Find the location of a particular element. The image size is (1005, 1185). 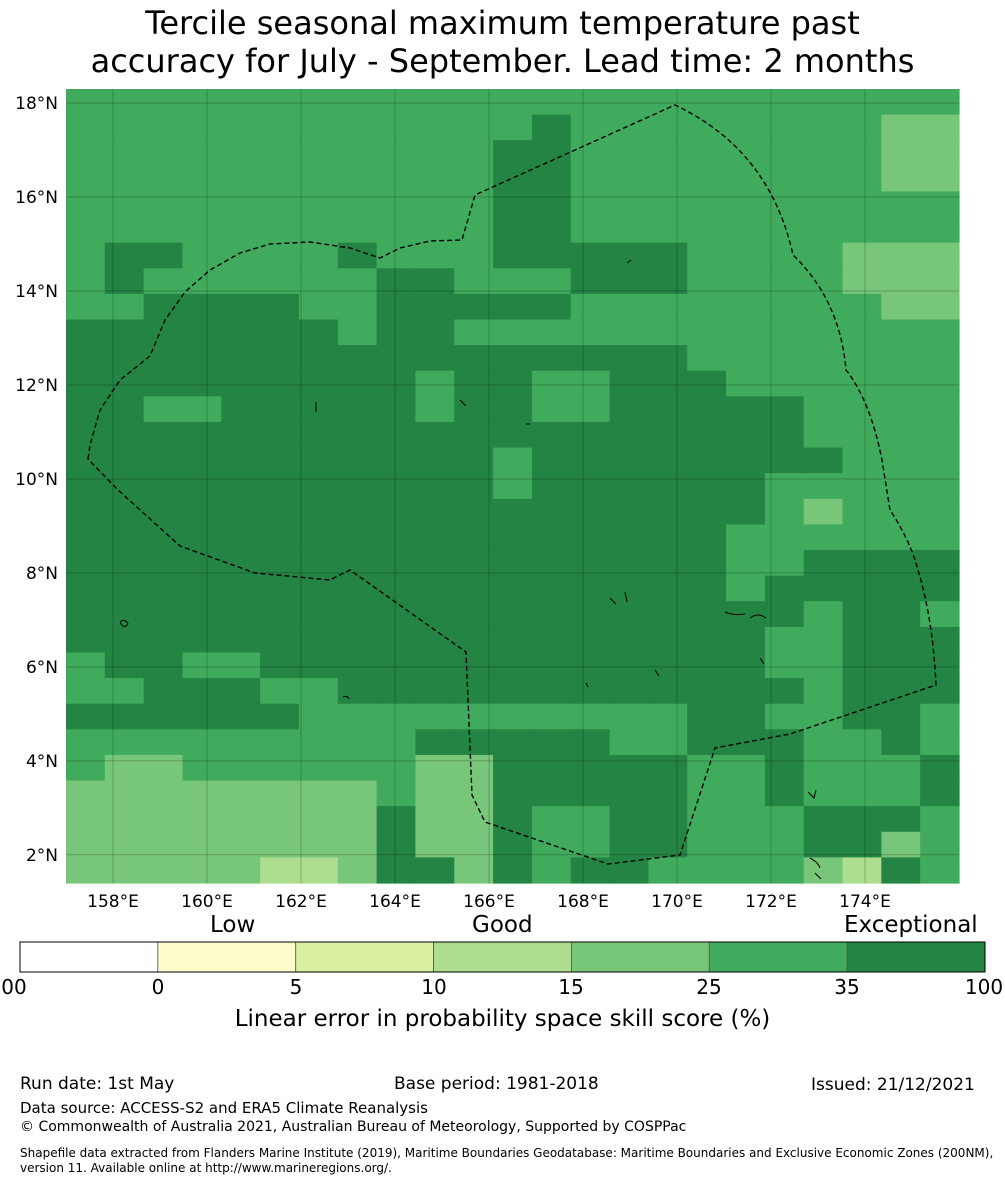

colorbar-tick: 35 is located at coordinates (847, 987).